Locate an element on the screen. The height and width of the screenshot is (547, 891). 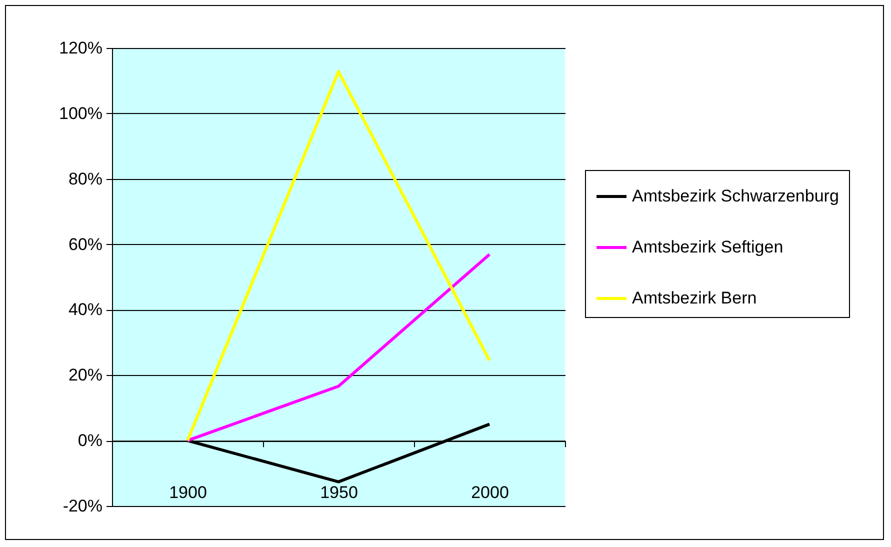
legend-label: Amtsbezirk Seftigen is located at coordinates (708, 247).